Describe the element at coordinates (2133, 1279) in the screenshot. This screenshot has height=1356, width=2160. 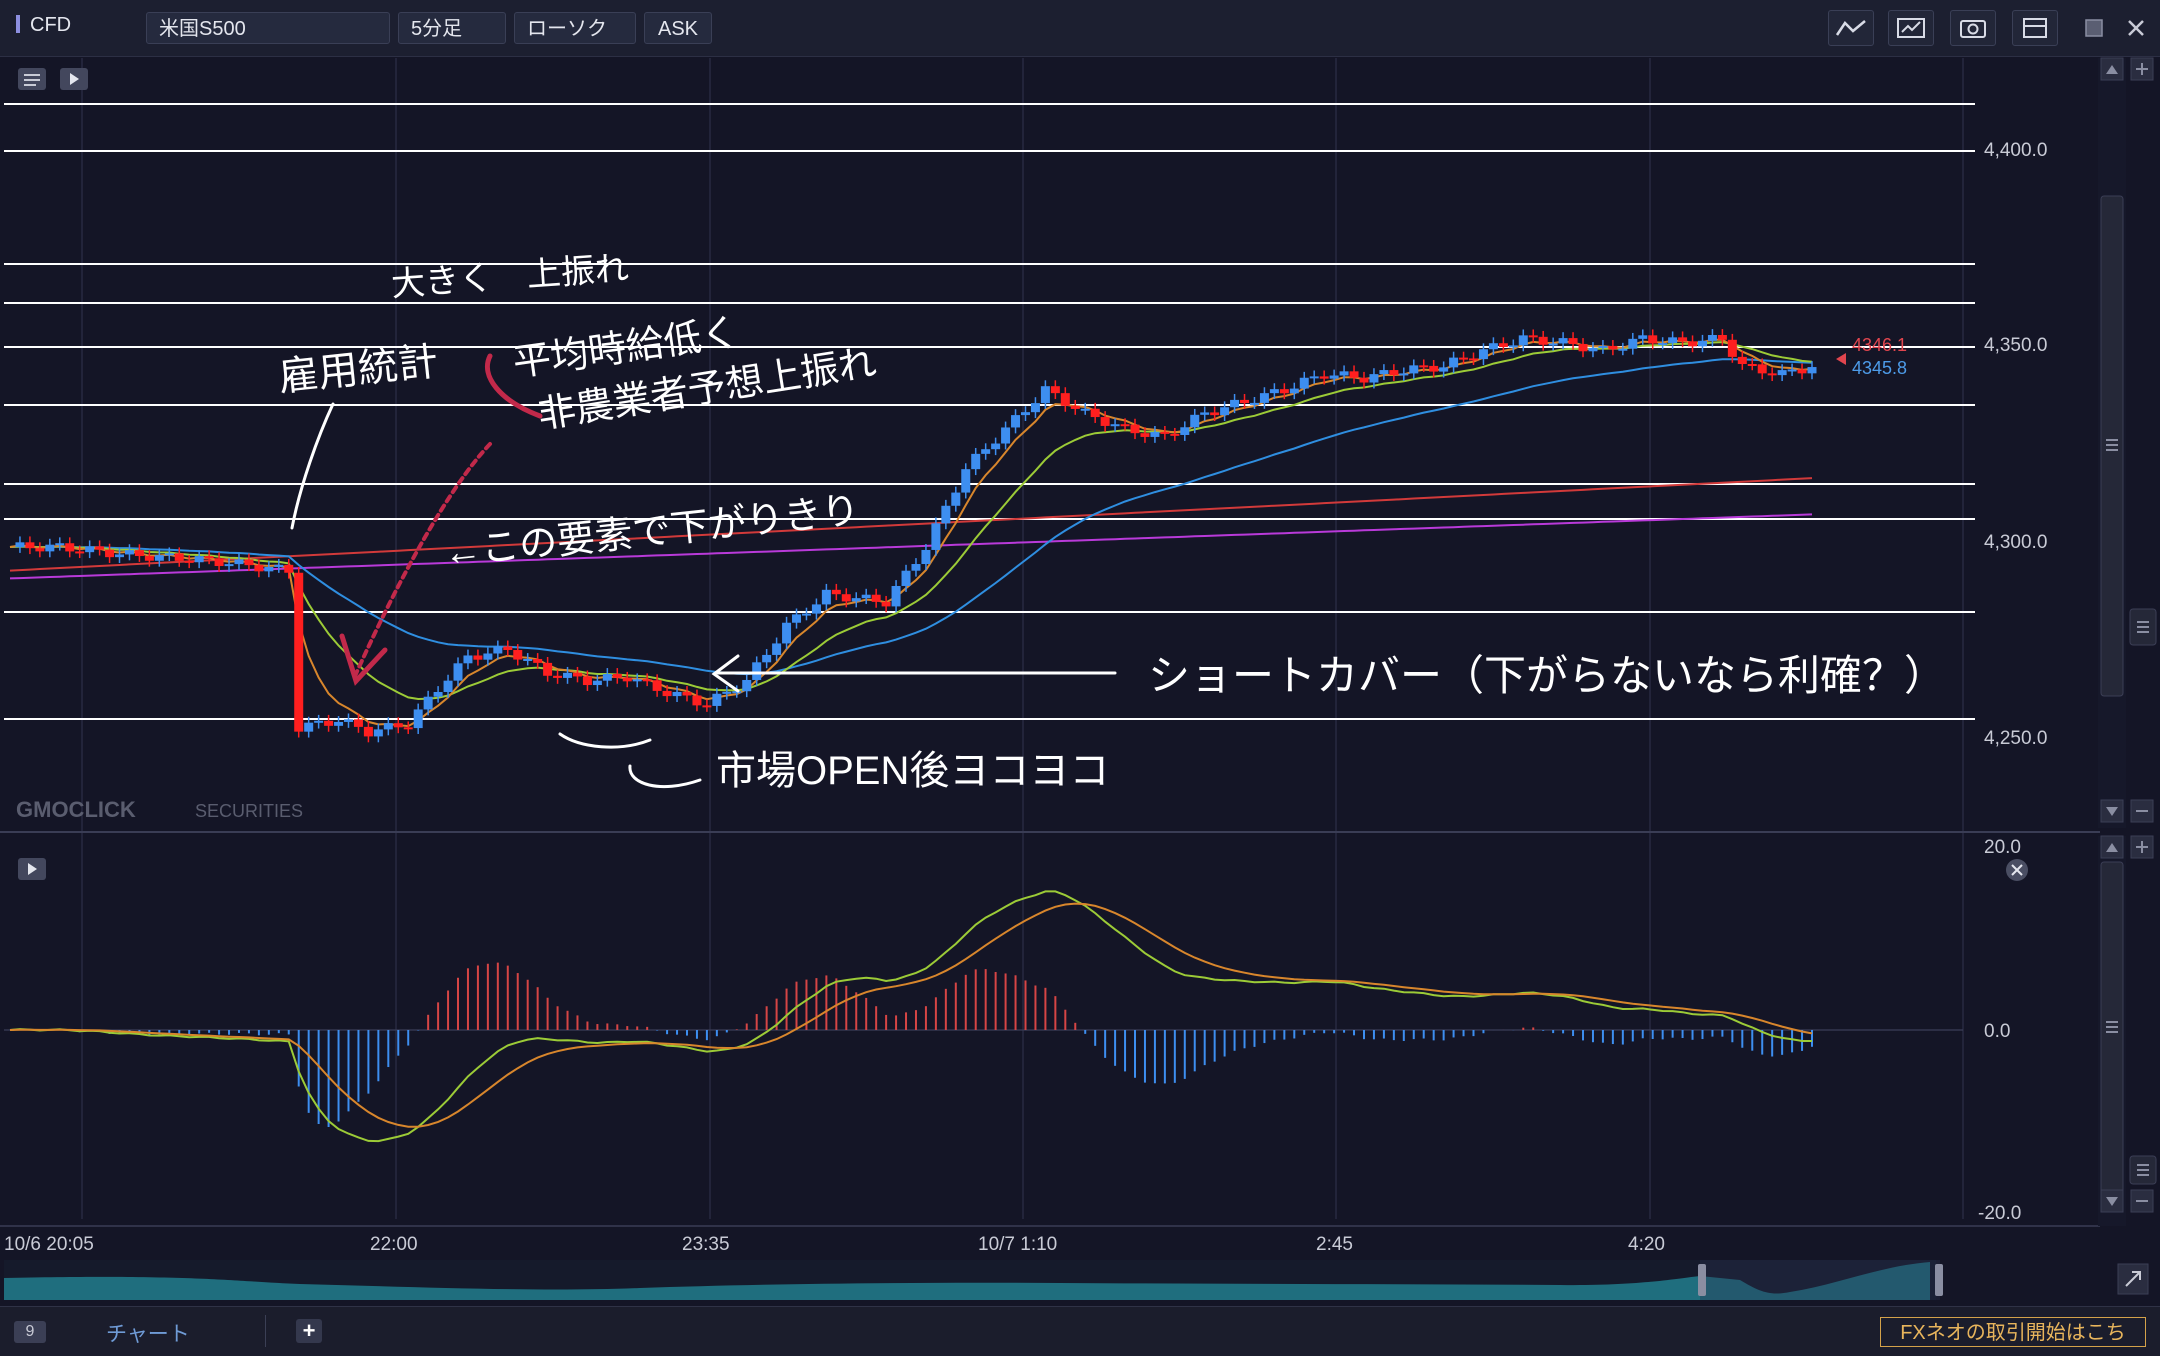
I see `fit-screen-icon` at that location.